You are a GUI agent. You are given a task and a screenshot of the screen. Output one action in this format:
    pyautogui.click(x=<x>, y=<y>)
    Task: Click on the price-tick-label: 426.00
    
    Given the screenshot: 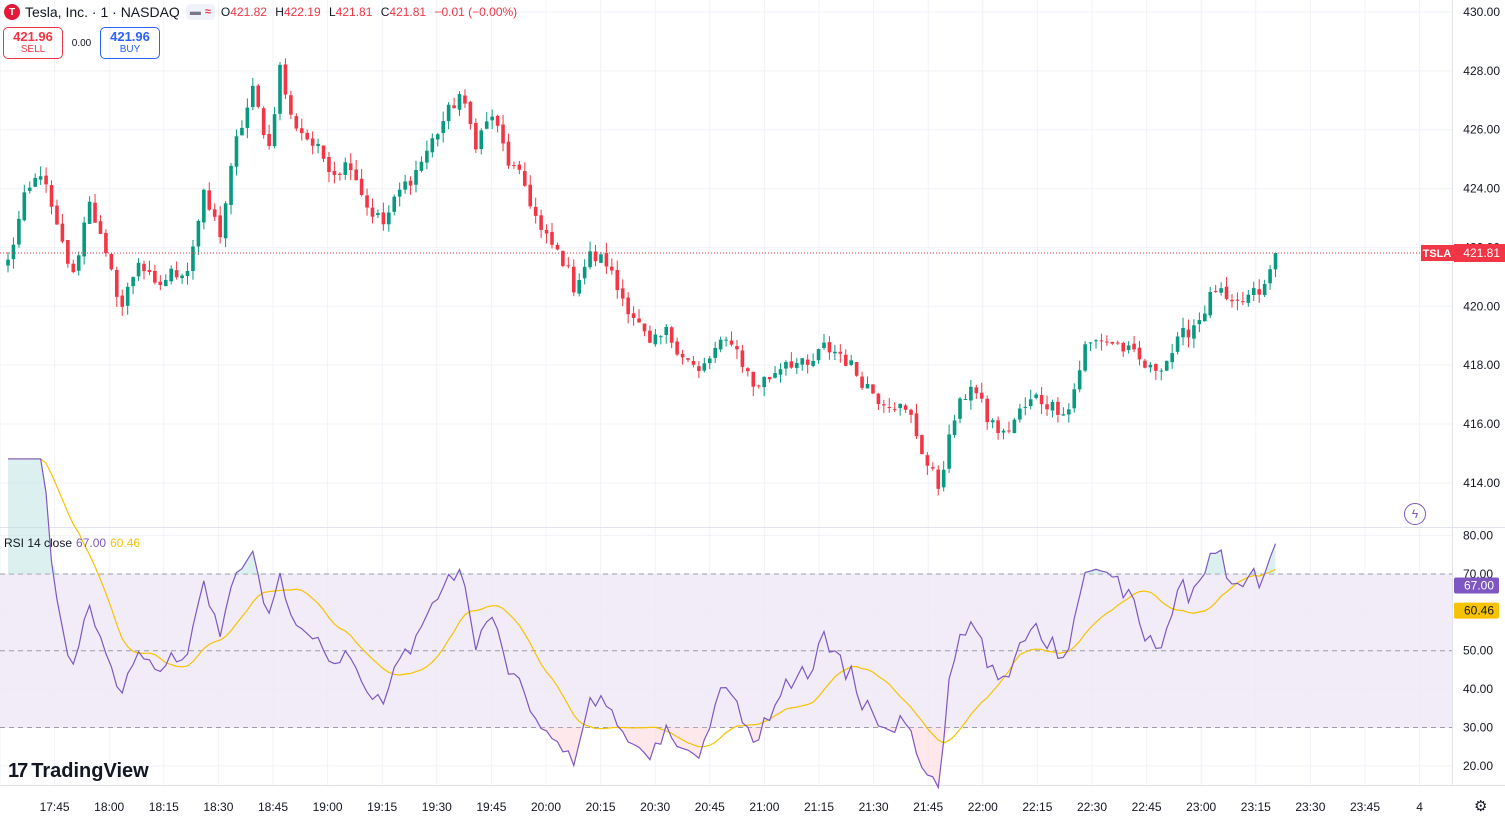 What is the action you would take?
    pyautogui.click(x=1481, y=130)
    